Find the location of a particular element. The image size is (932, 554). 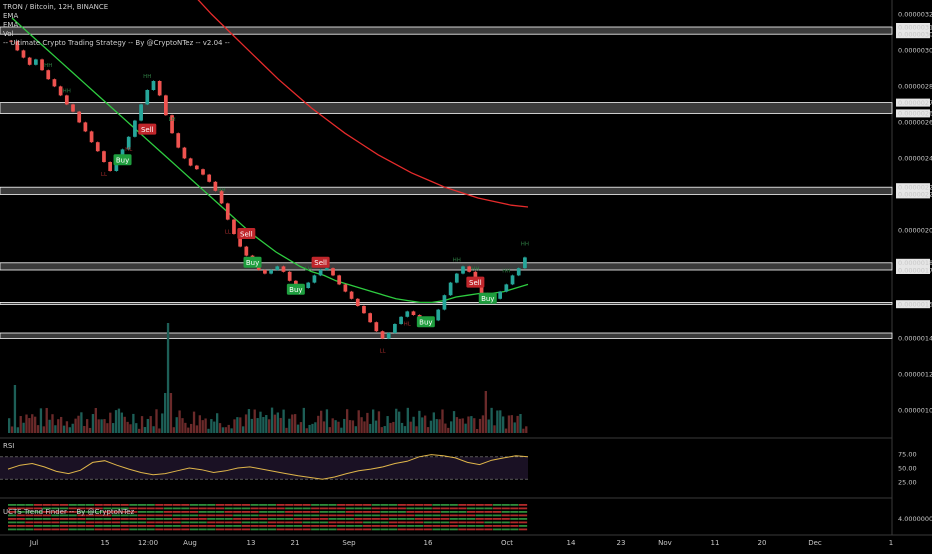

swing-label: HH is located at coordinates (457, 261).